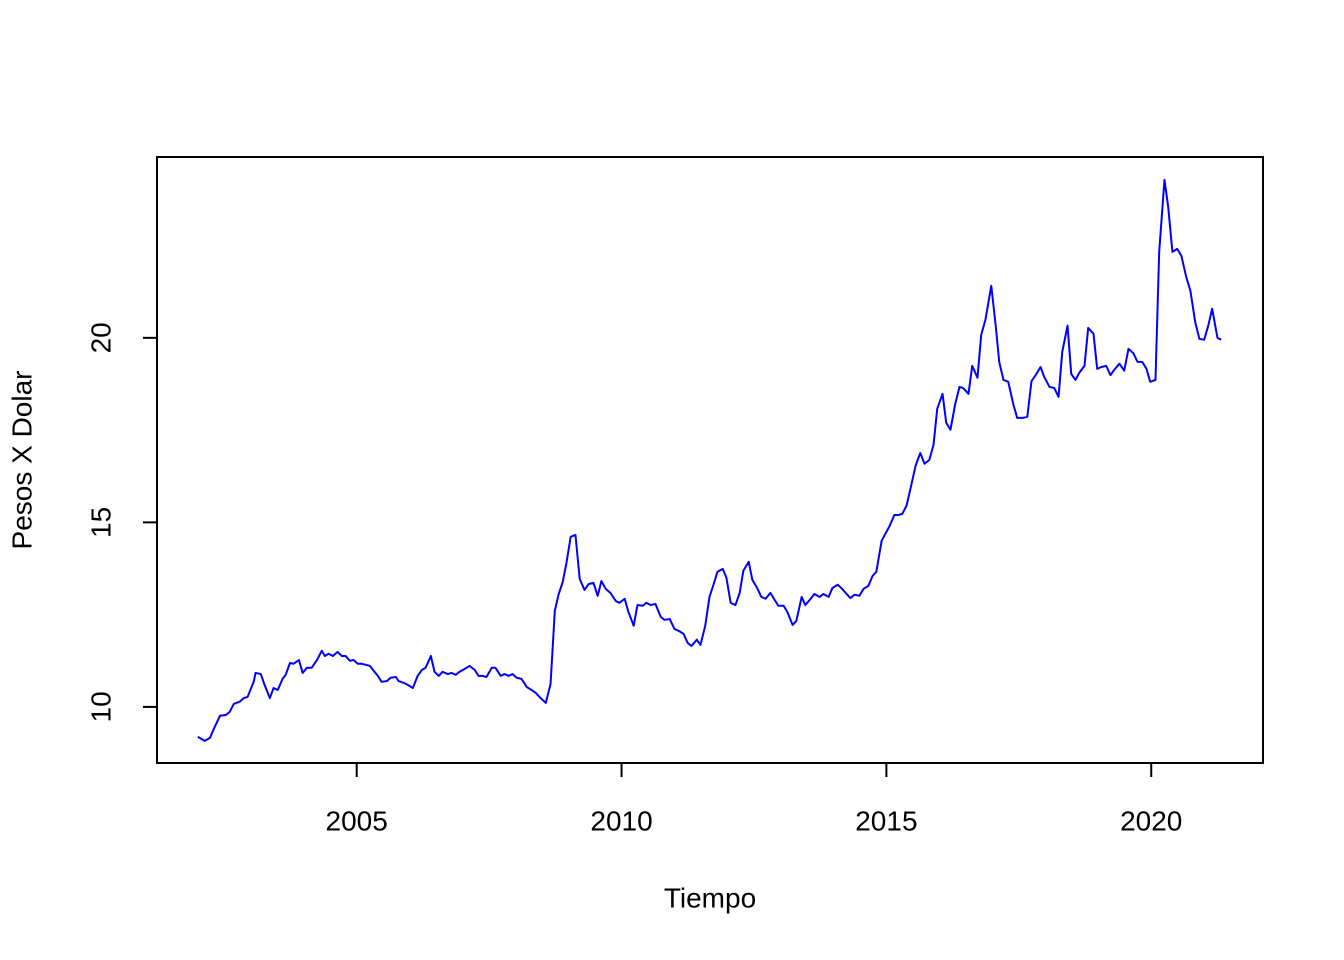 This screenshot has height=960, width=1344. Describe the element at coordinates (100, 522) in the screenshot. I see `y-tick-label: 15` at that location.